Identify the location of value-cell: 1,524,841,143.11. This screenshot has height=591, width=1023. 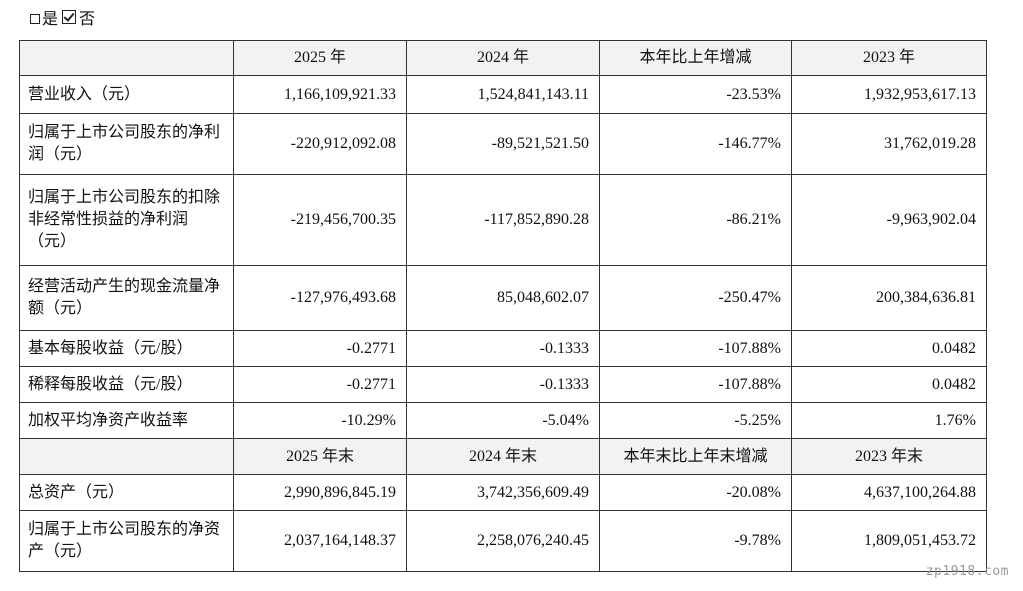
(503, 94).